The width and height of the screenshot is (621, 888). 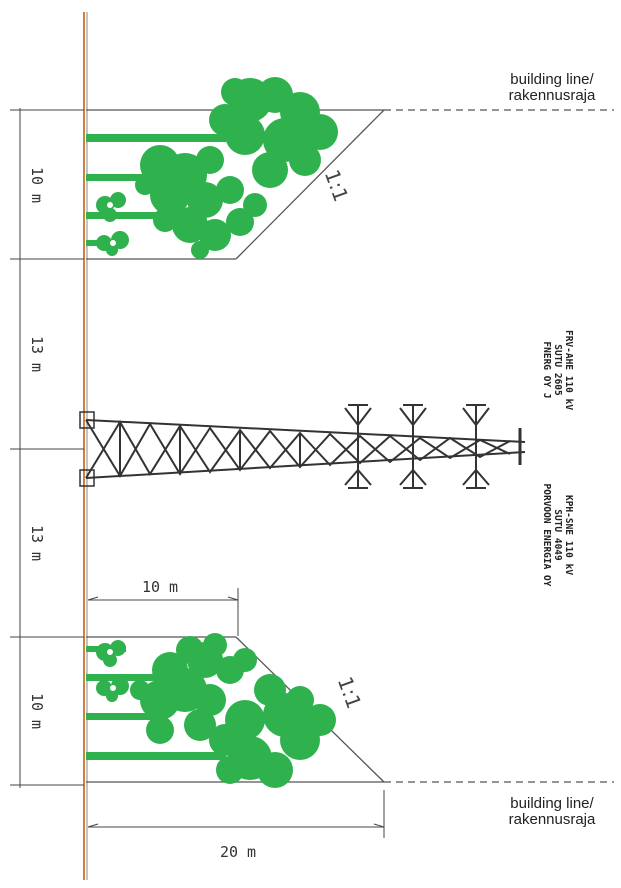 I want to click on line1-name: FRV-AHE 110 kV, so click(x=568, y=370).